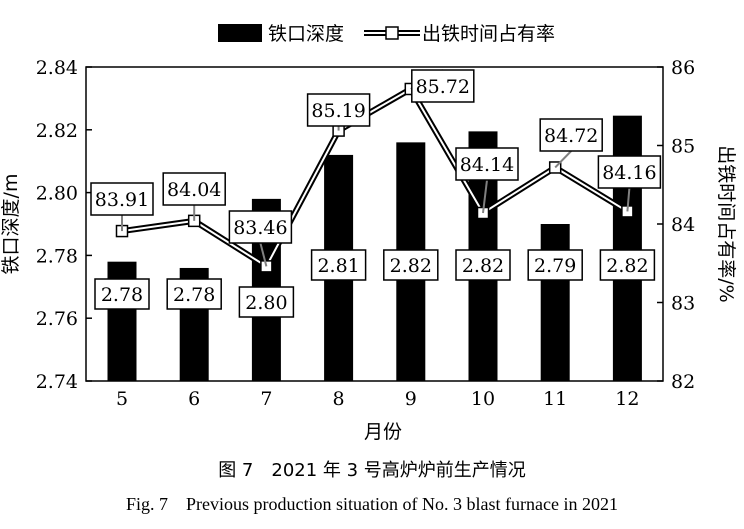 Image resolution: width=744 pixels, height=529 pixels. I want to click on x-tick-label: 11, so click(555, 399).